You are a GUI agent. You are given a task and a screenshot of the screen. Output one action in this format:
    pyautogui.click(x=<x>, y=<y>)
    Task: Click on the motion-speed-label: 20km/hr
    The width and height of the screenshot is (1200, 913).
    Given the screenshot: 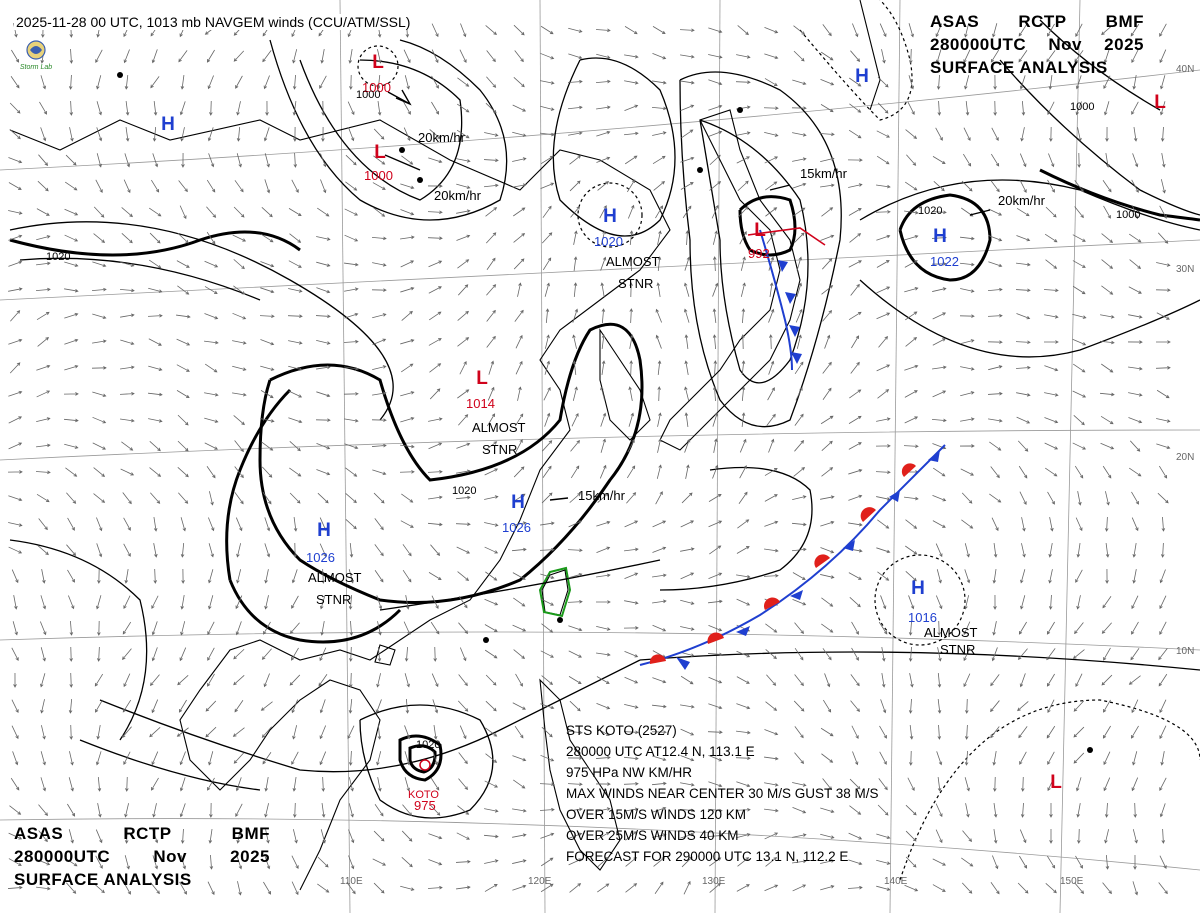 What is the action you would take?
    pyautogui.click(x=1022, y=200)
    